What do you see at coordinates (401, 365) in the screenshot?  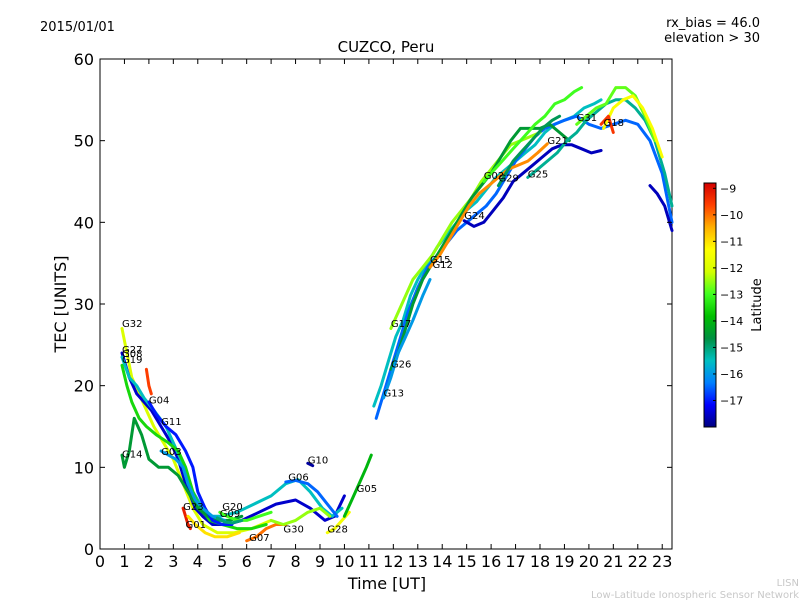 I see `satellite-label: G26` at bounding box center [401, 365].